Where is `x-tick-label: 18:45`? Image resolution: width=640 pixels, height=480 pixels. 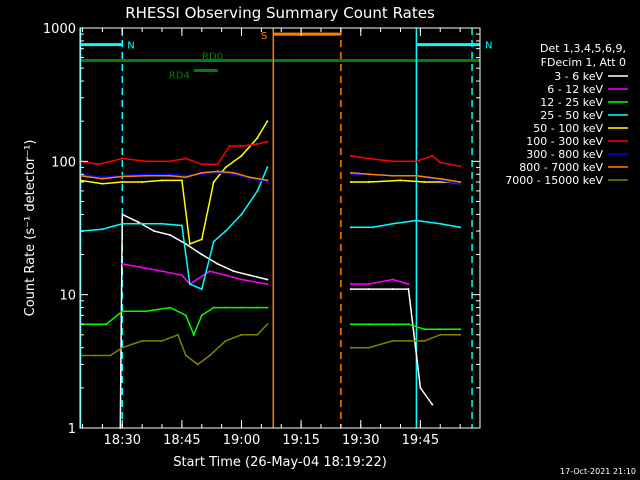
x-tick-label: 18:45 is located at coordinates (181, 440).